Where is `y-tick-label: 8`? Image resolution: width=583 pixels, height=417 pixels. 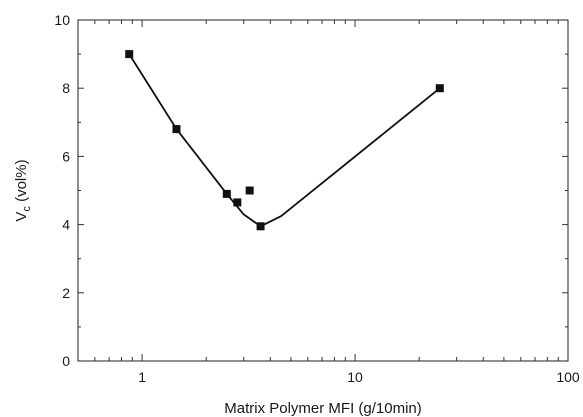 y-tick-label: 8 is located at coordinates (66, 88).